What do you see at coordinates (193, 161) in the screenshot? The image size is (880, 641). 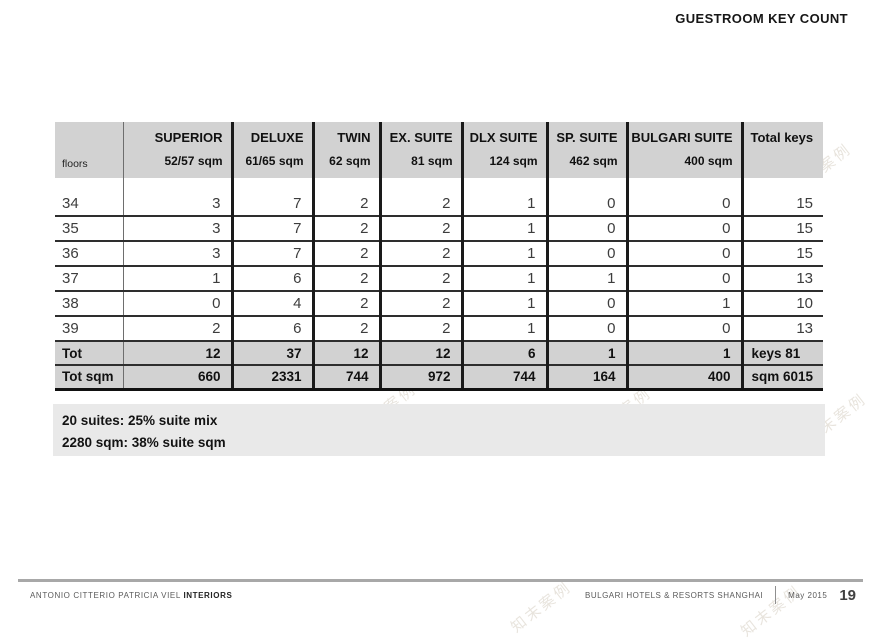 I see `column-sqm: 52/57 sqm` at bounding box center [193, 161].